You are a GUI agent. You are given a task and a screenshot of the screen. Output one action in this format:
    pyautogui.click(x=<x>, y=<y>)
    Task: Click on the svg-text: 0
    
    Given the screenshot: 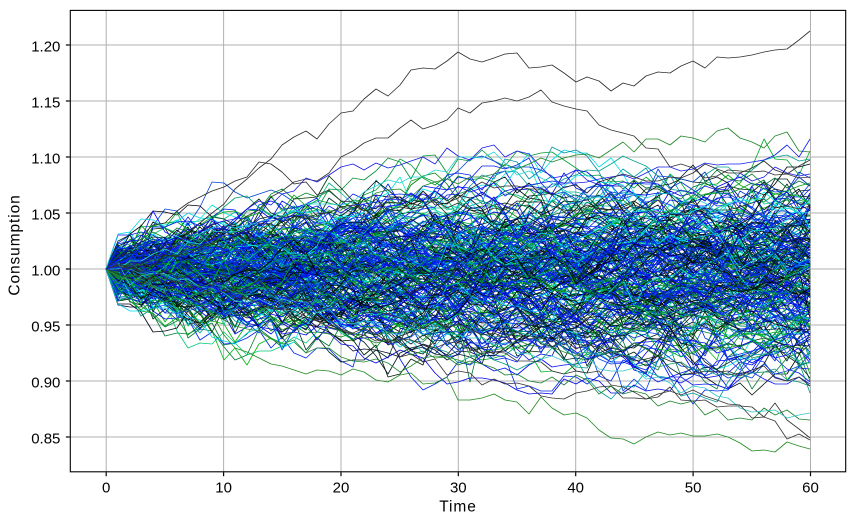 What is the action you would take?
    pyautogui.click(x=106, y=488)
    